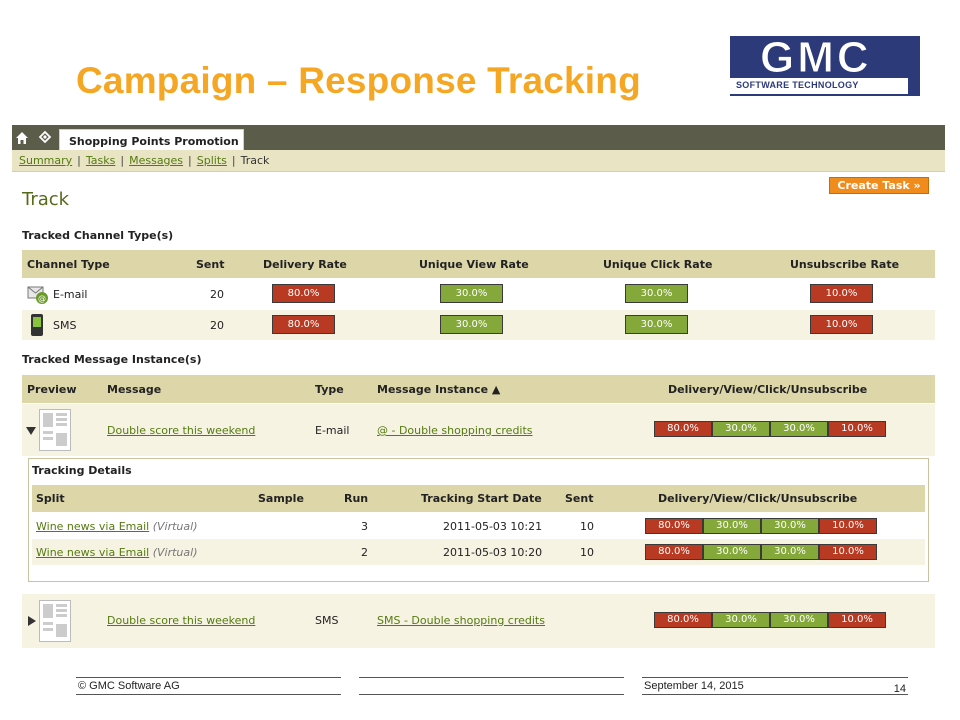  Describe the element at coordinates (768, 389) in the screenshot. I see `col-delivery-view-click-unsub: Delivery/View/Click/Unsubscribe` at that location.